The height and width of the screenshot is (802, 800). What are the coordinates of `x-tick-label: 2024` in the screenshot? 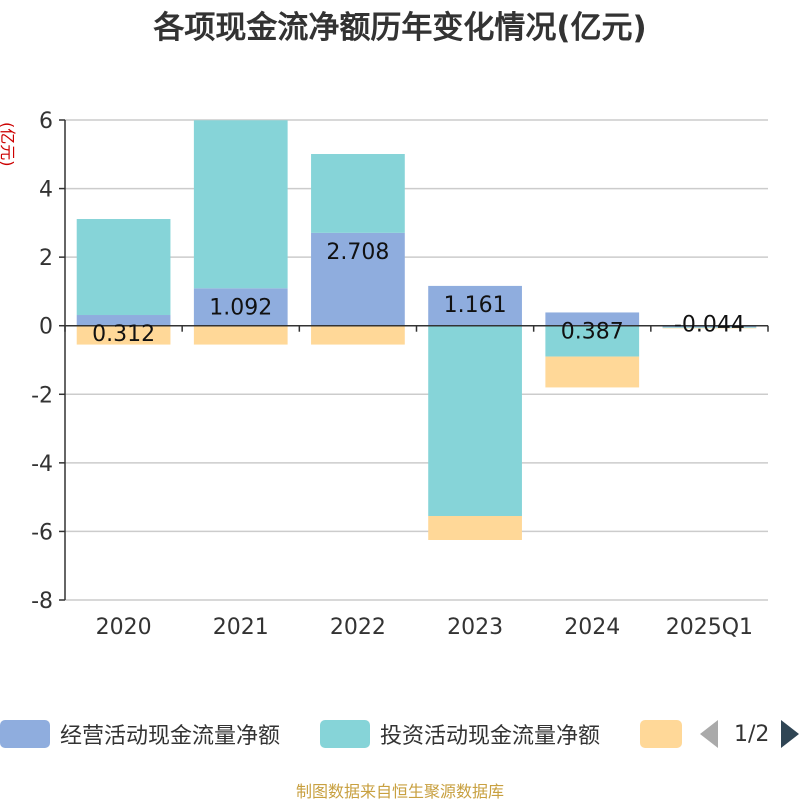 It's located at (592, 627).